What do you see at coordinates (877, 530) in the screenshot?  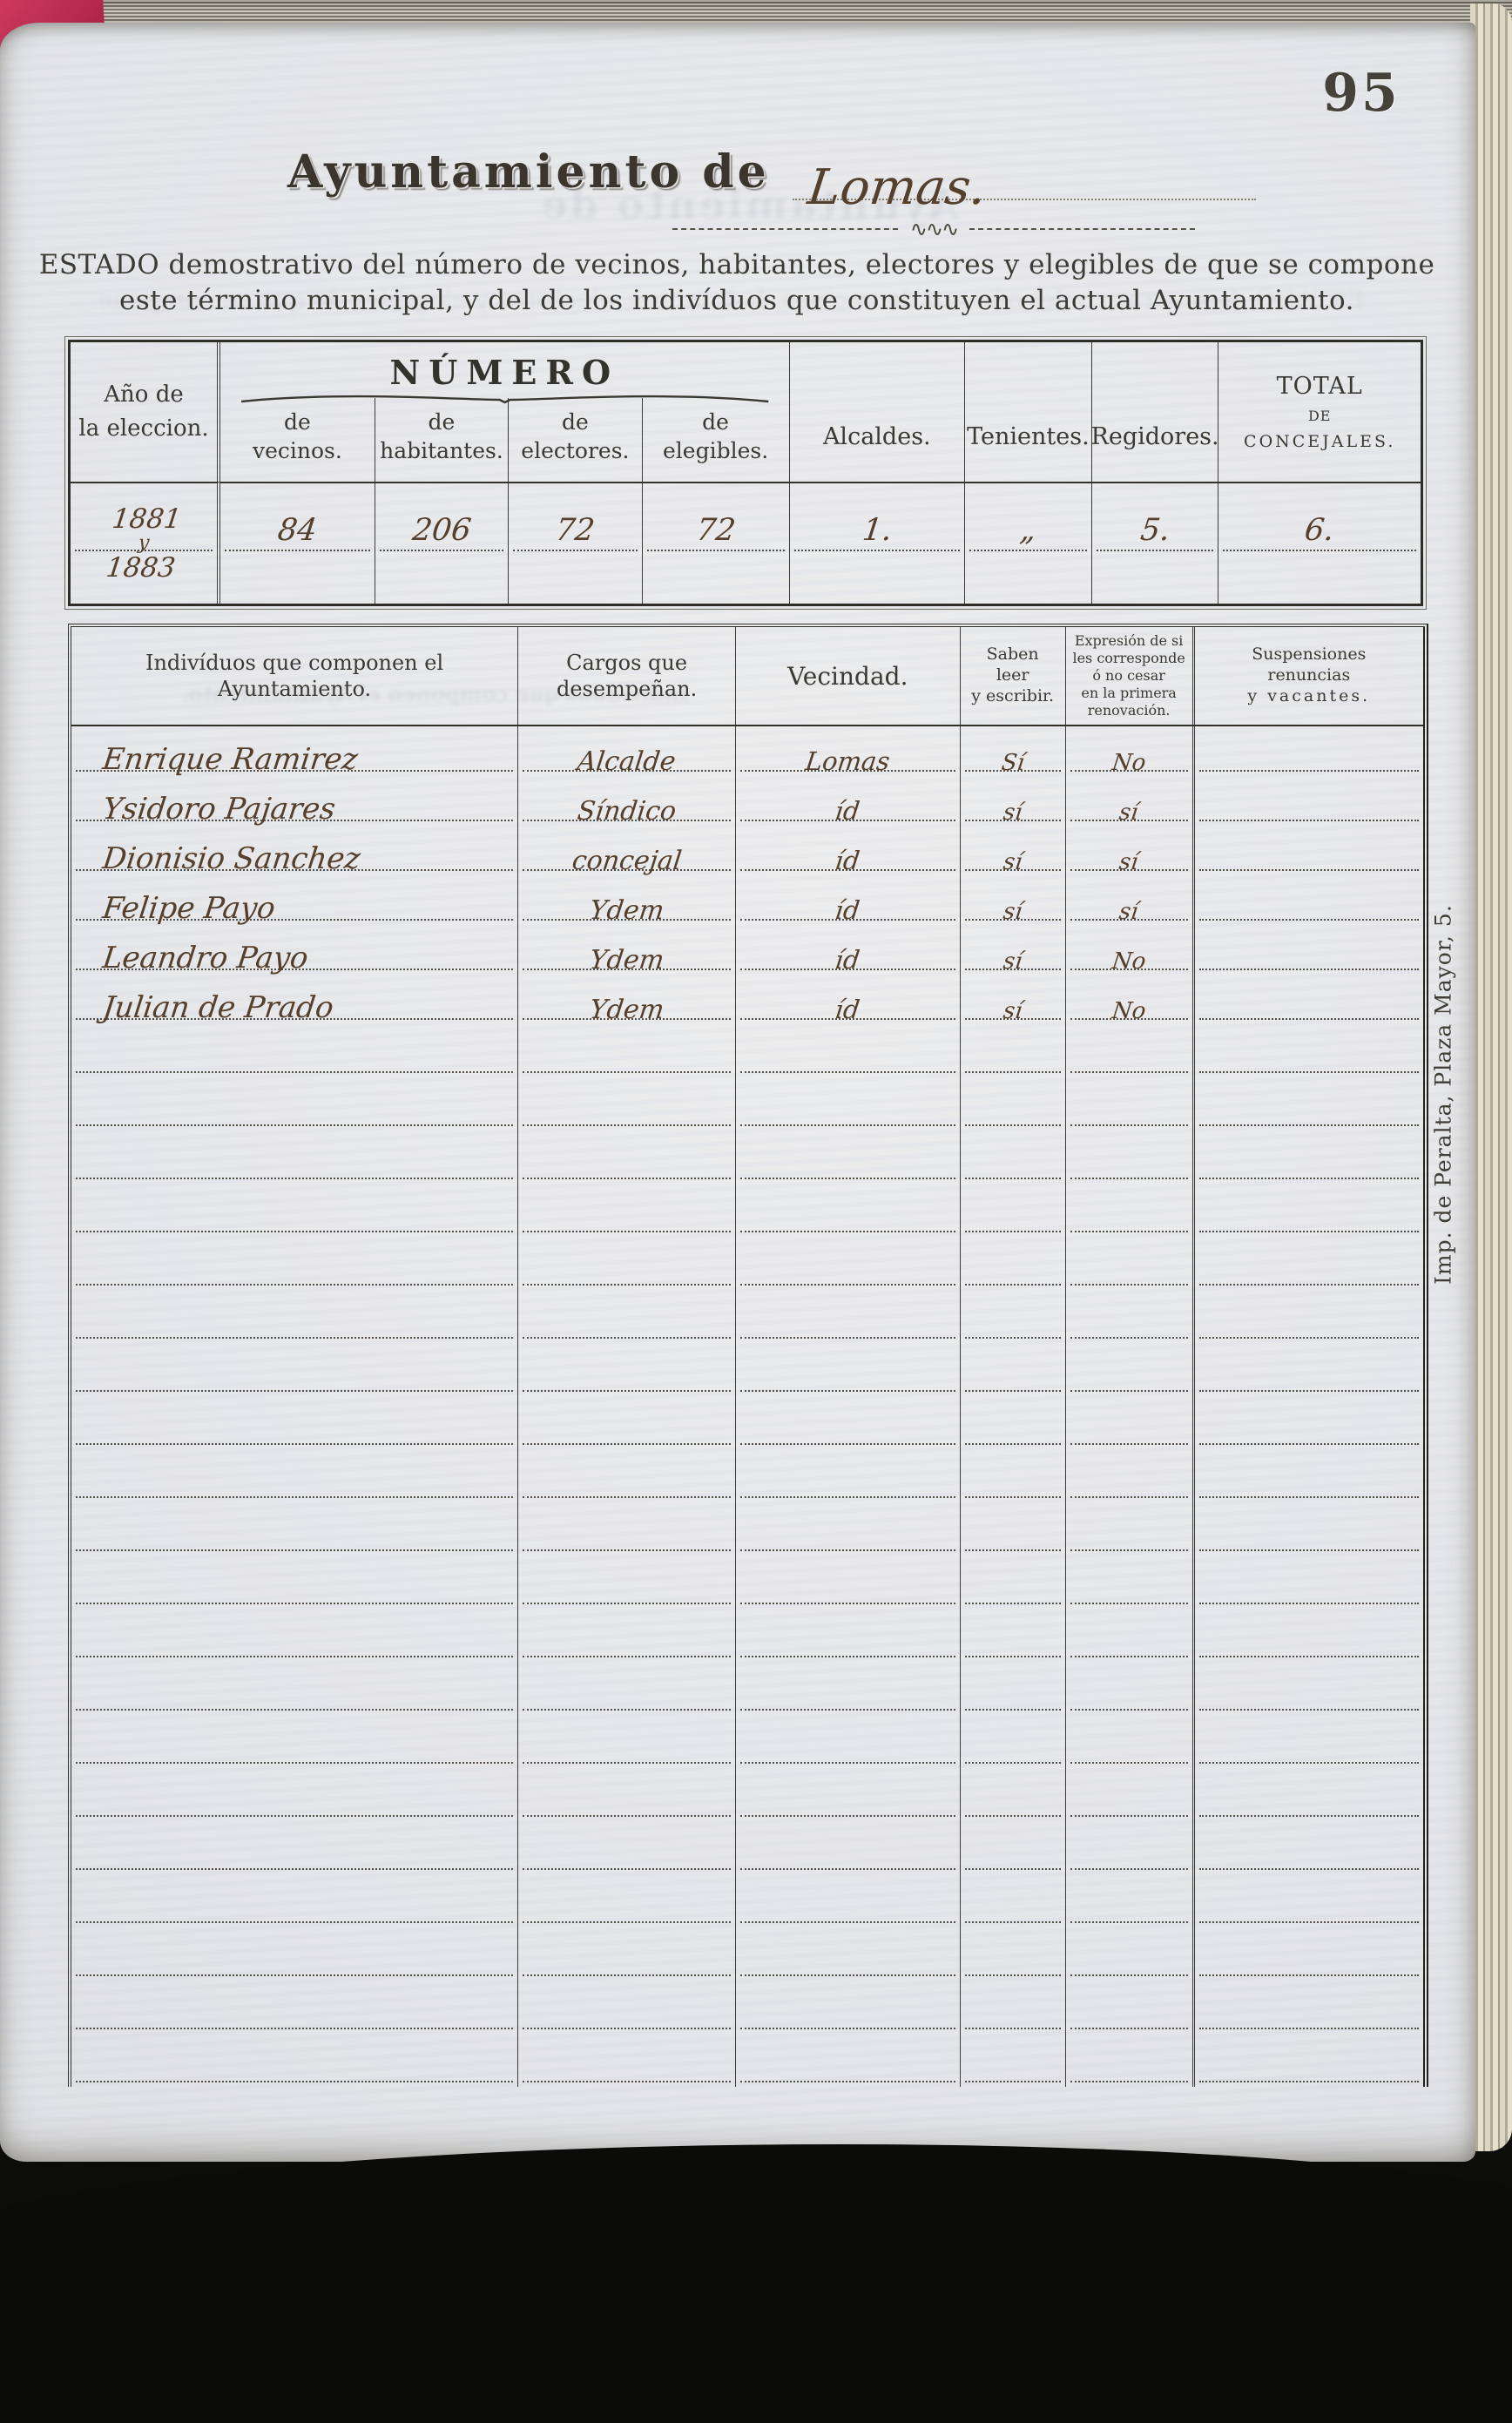 I see `alcaldes-value: 1.` at bounding box center [877, 530].